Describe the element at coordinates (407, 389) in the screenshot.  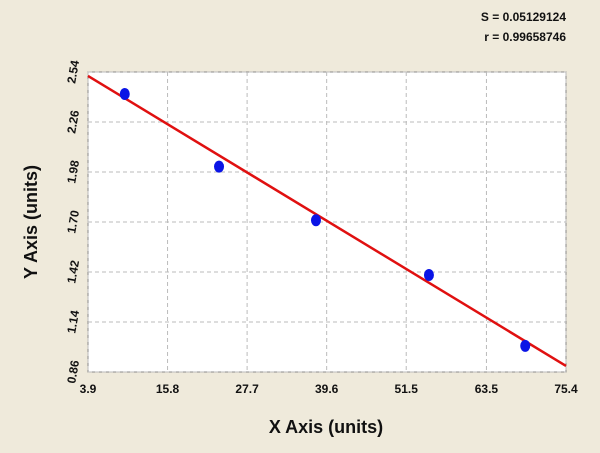
I see `x-tick-label: 51.5` at that location.